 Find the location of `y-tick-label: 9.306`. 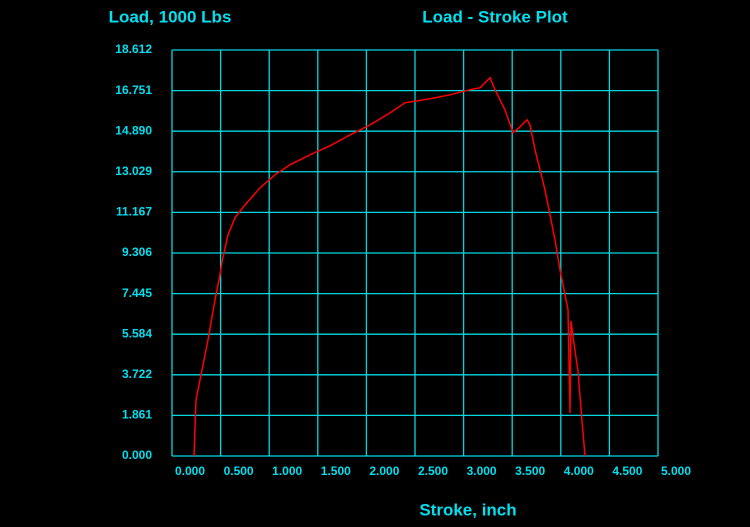

y-tick-label: 9.306 is located at coordinates (137, 252).